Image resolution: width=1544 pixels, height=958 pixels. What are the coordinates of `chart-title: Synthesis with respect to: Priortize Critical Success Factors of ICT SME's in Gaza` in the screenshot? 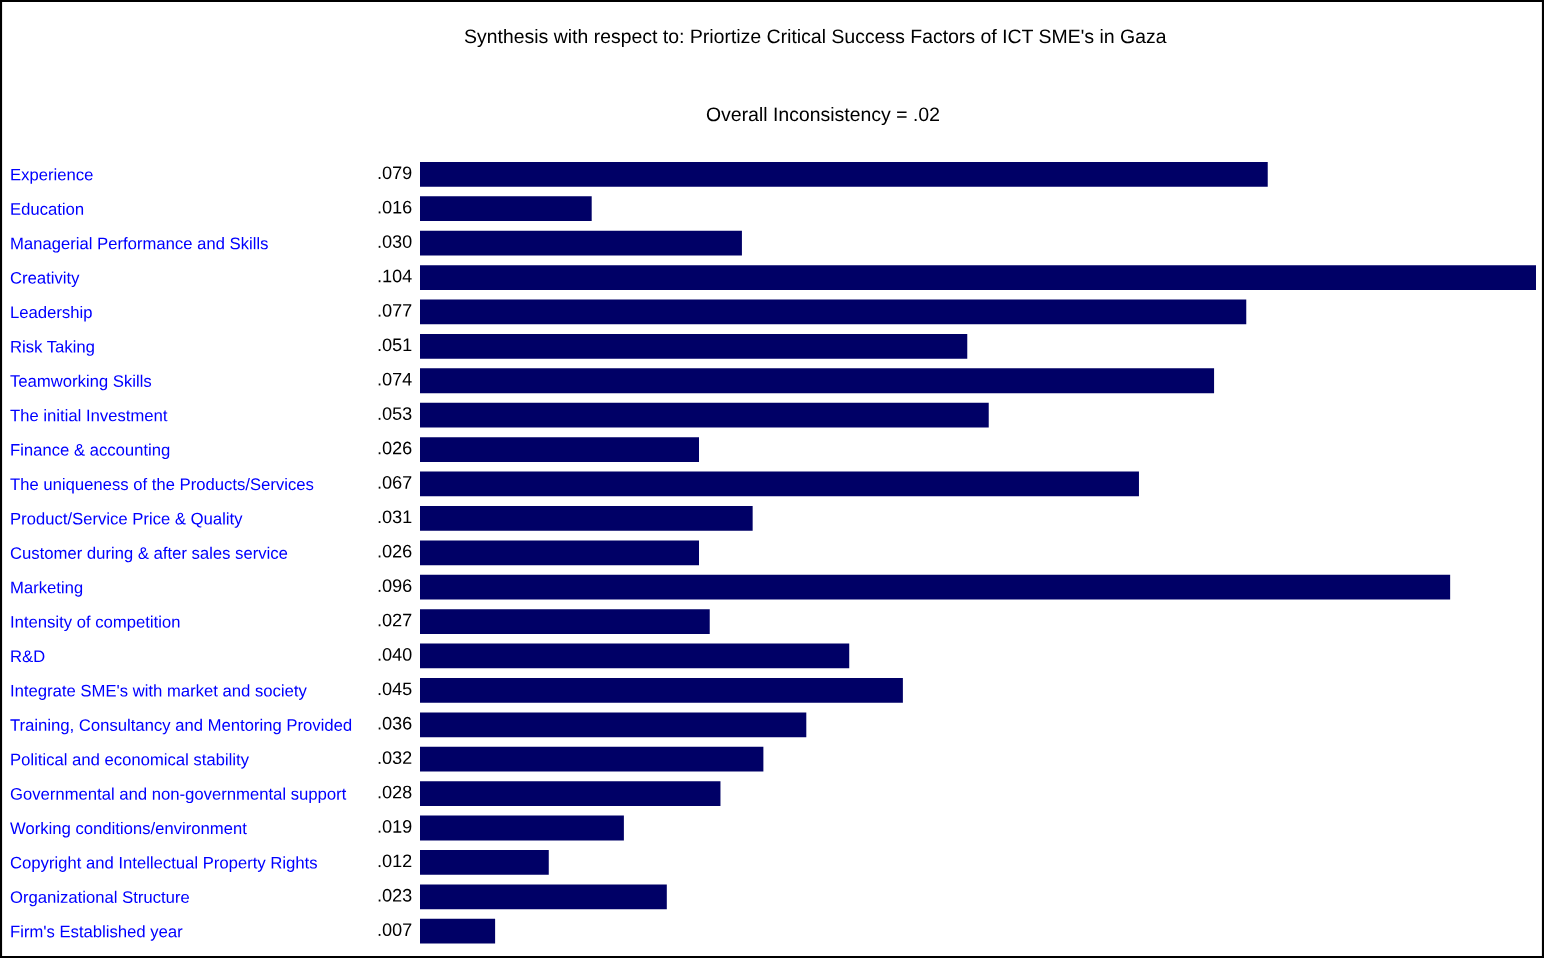 It's located at (815, 38).